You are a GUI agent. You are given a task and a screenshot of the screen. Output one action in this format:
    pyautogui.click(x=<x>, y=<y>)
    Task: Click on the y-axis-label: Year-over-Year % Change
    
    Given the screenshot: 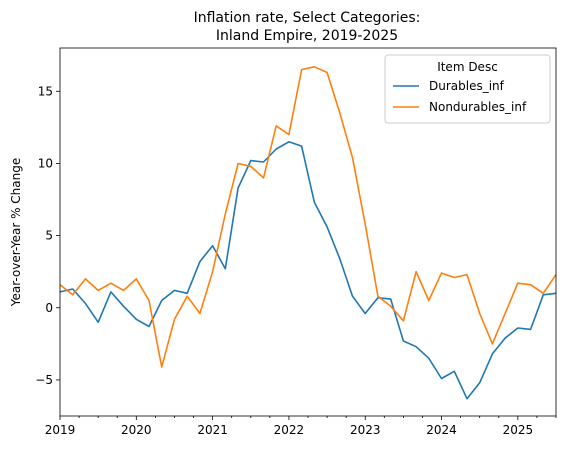 What is the action you would take?
    pyautogui.click(x=16, y=232)
    